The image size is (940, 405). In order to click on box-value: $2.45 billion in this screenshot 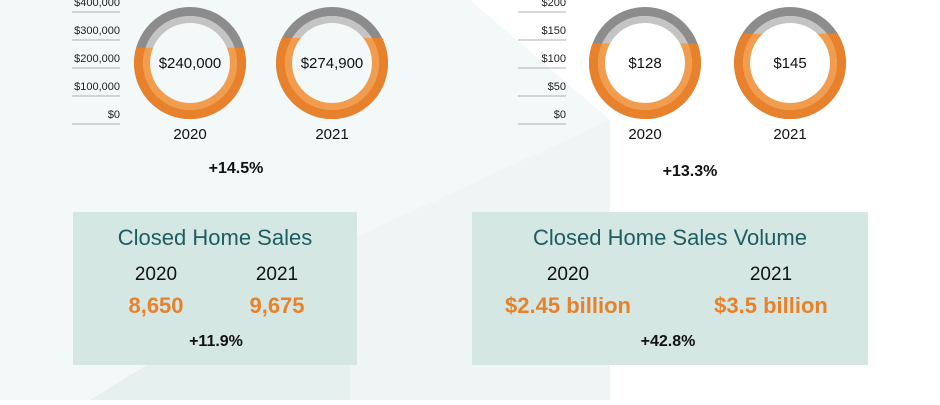, I will do `click(568, 305)`.